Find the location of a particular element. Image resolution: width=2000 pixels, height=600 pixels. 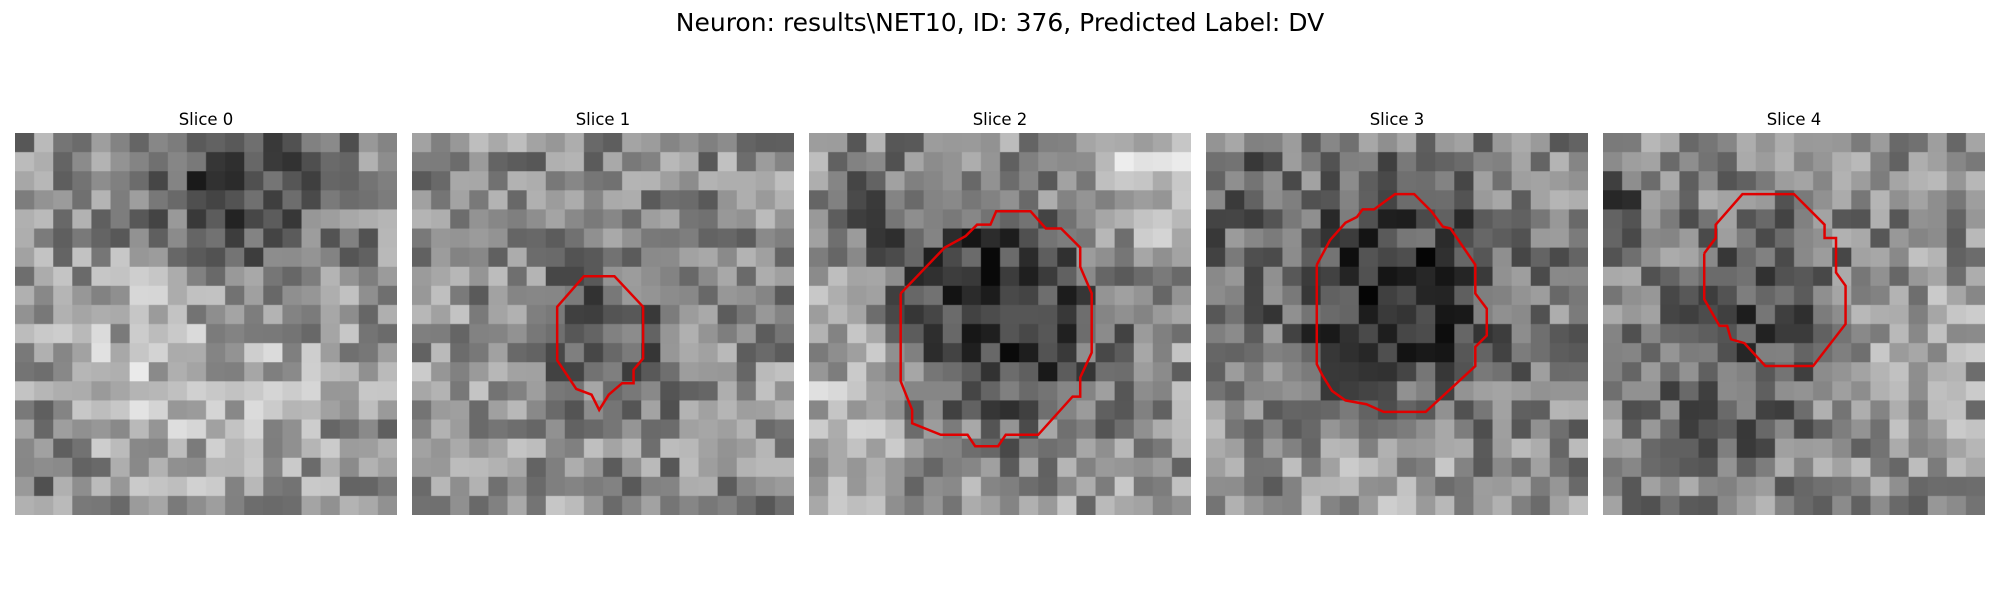

slice-panel-1: Slice 1 is located at coordinates (603, 315).